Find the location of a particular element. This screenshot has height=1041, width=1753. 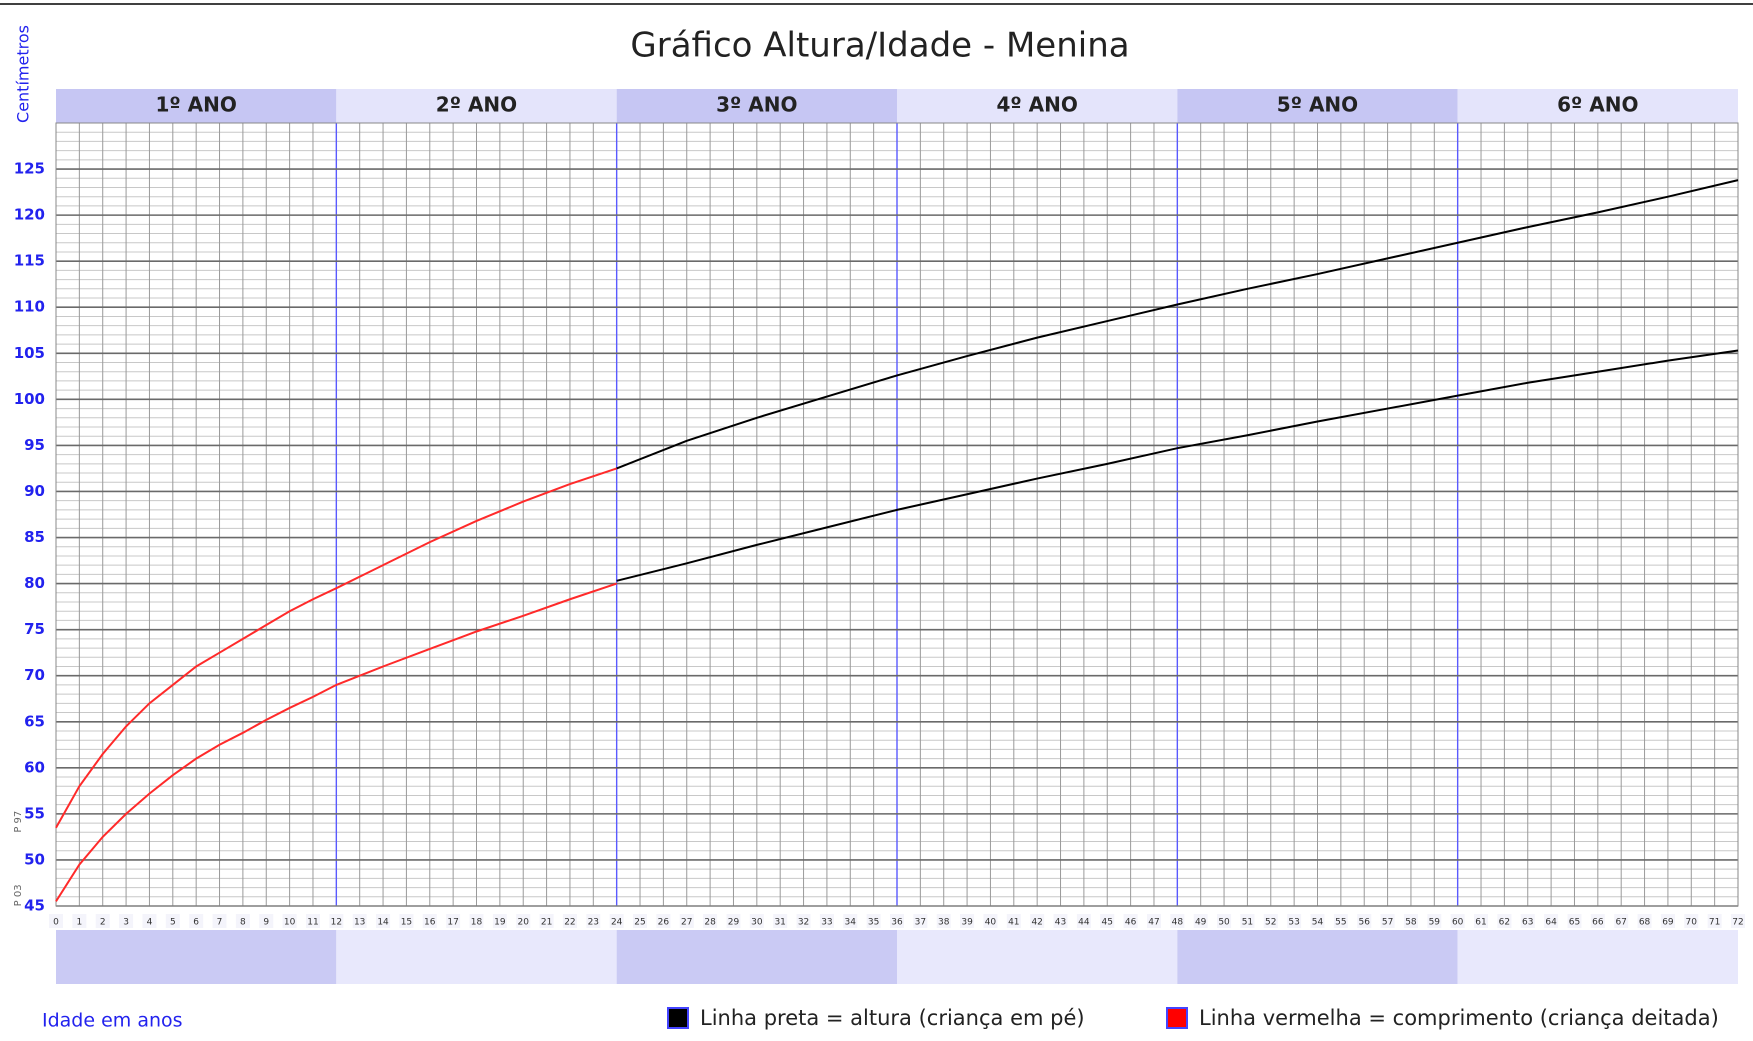

x-tick-label: 51 is located at coordinates (1247, 923).